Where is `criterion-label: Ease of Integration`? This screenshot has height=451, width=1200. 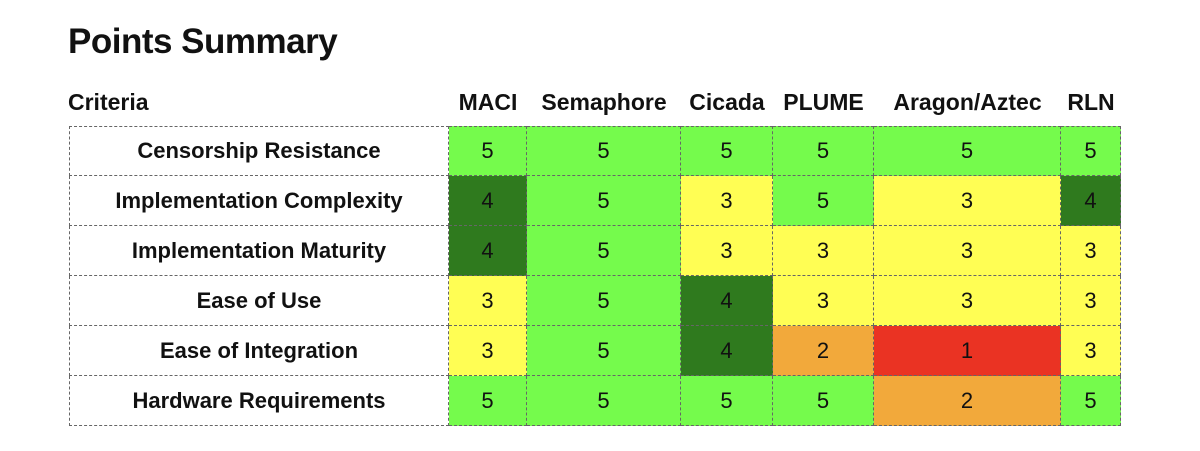 criterion-label: Ease of Integration is located at coordinates (259, 351).